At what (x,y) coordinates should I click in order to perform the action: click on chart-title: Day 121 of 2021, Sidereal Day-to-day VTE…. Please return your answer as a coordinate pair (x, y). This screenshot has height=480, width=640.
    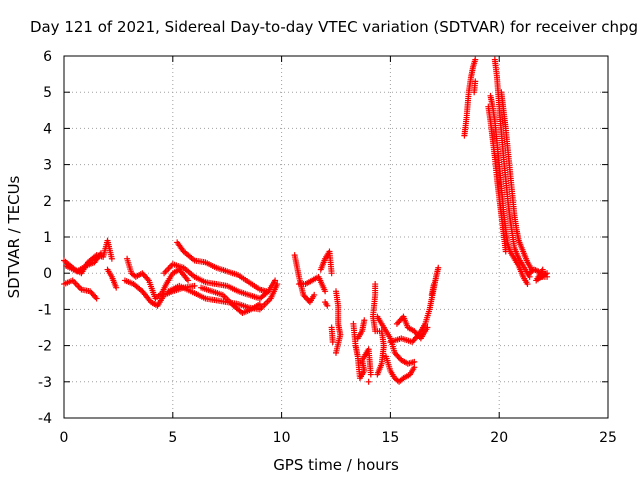
    Looking at the image, I should click on (334, 27).